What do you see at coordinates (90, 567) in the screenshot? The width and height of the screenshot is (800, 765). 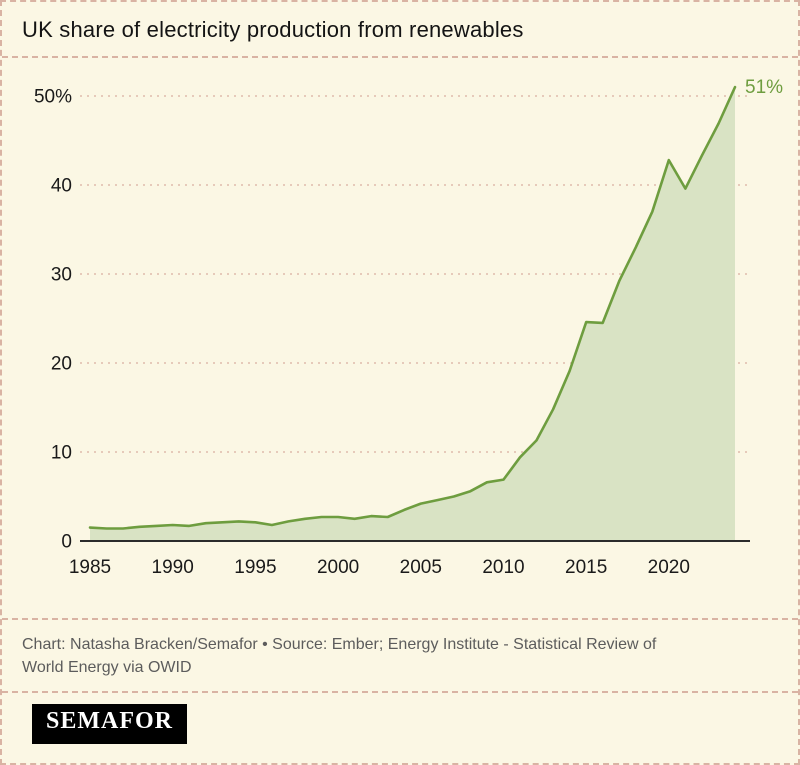 I see `x-tick-label: 1985` at bounding box center [90, 567].